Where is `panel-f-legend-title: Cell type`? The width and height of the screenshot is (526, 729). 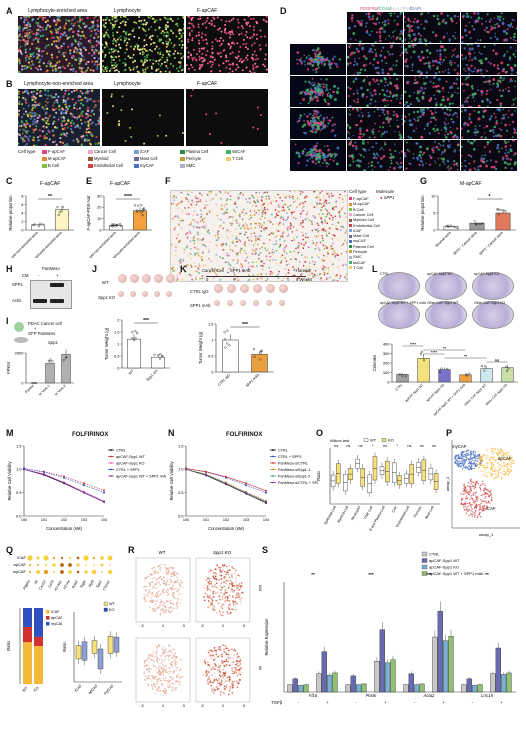
panel-f-legend-title: Cell type is located at coordinates (358, 191).